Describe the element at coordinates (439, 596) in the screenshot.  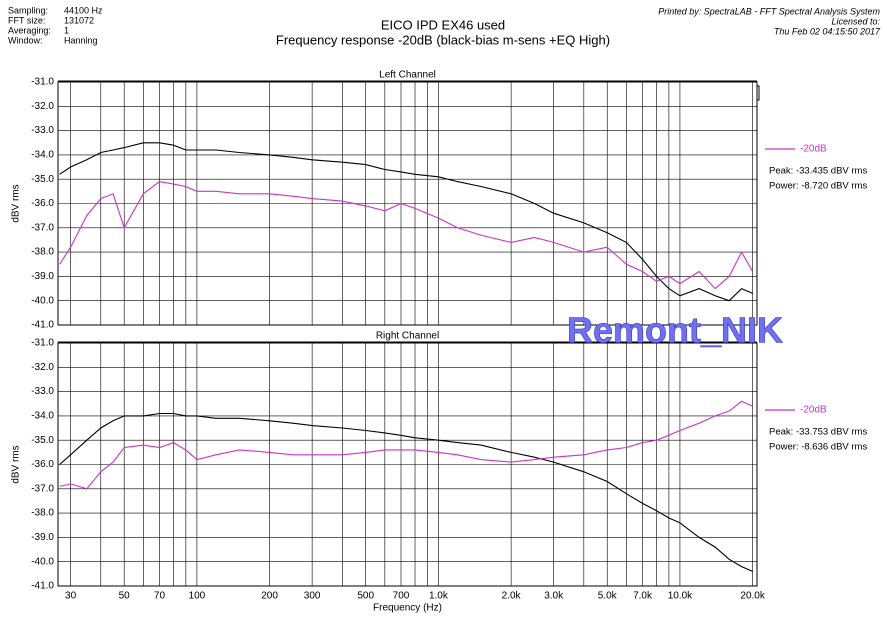
I see `x-tick-label: 1.0k` at that location.